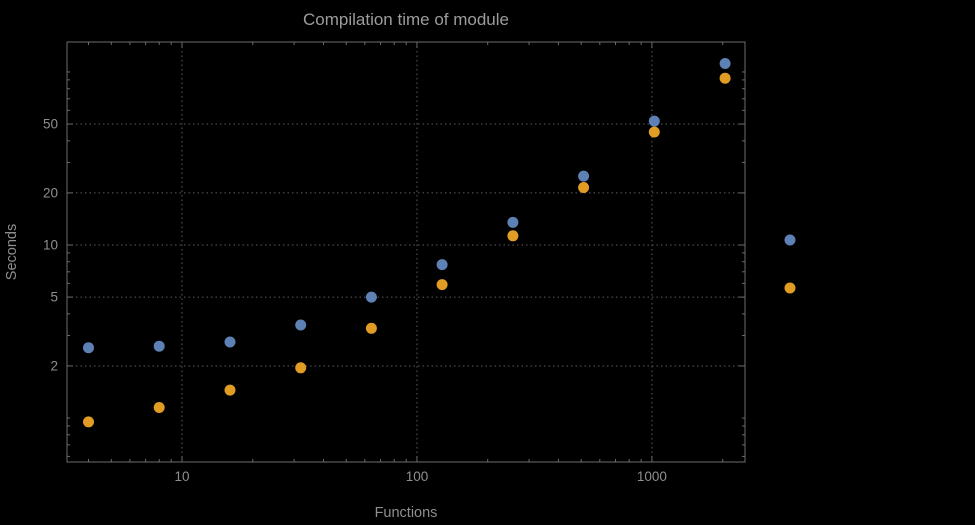  I want to click on y-axis-label: Seconds, so click(12, 252).